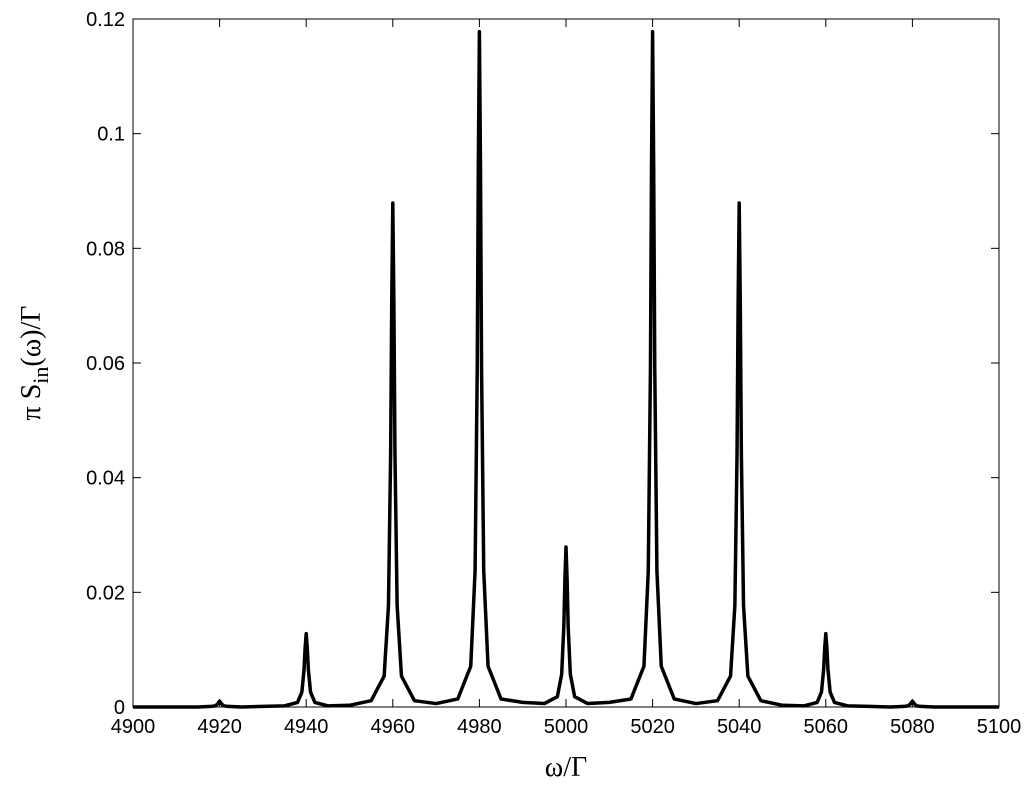 Image resolution: width=1034 pixels, height=792 pixels. Describe the element at coordinates (111, 135) in the screenshot. I see `y-tick-label: 0.1` at that location.